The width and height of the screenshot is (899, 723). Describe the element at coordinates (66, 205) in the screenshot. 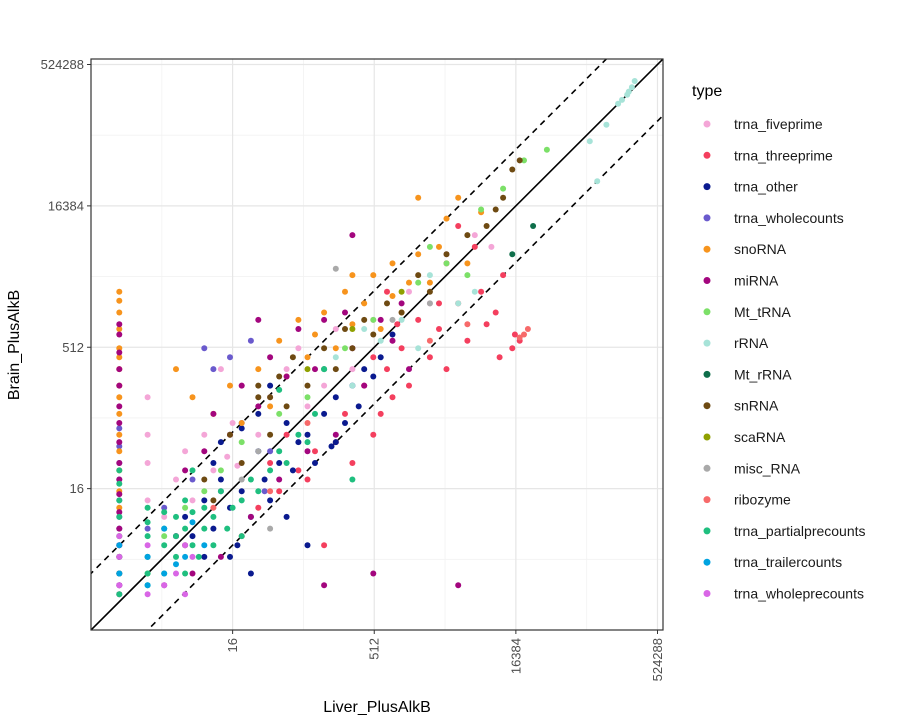

I see `y-tick-label: 16384` at that location.